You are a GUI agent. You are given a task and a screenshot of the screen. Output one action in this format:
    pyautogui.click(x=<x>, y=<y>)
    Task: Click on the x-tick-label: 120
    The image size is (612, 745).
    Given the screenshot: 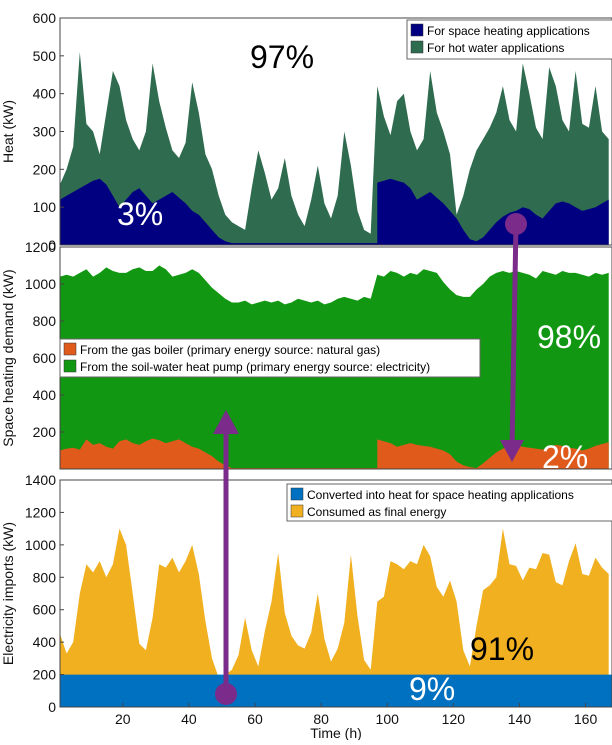 What is the action you would take?
    pyautogui.click(x=454, y=719)
    